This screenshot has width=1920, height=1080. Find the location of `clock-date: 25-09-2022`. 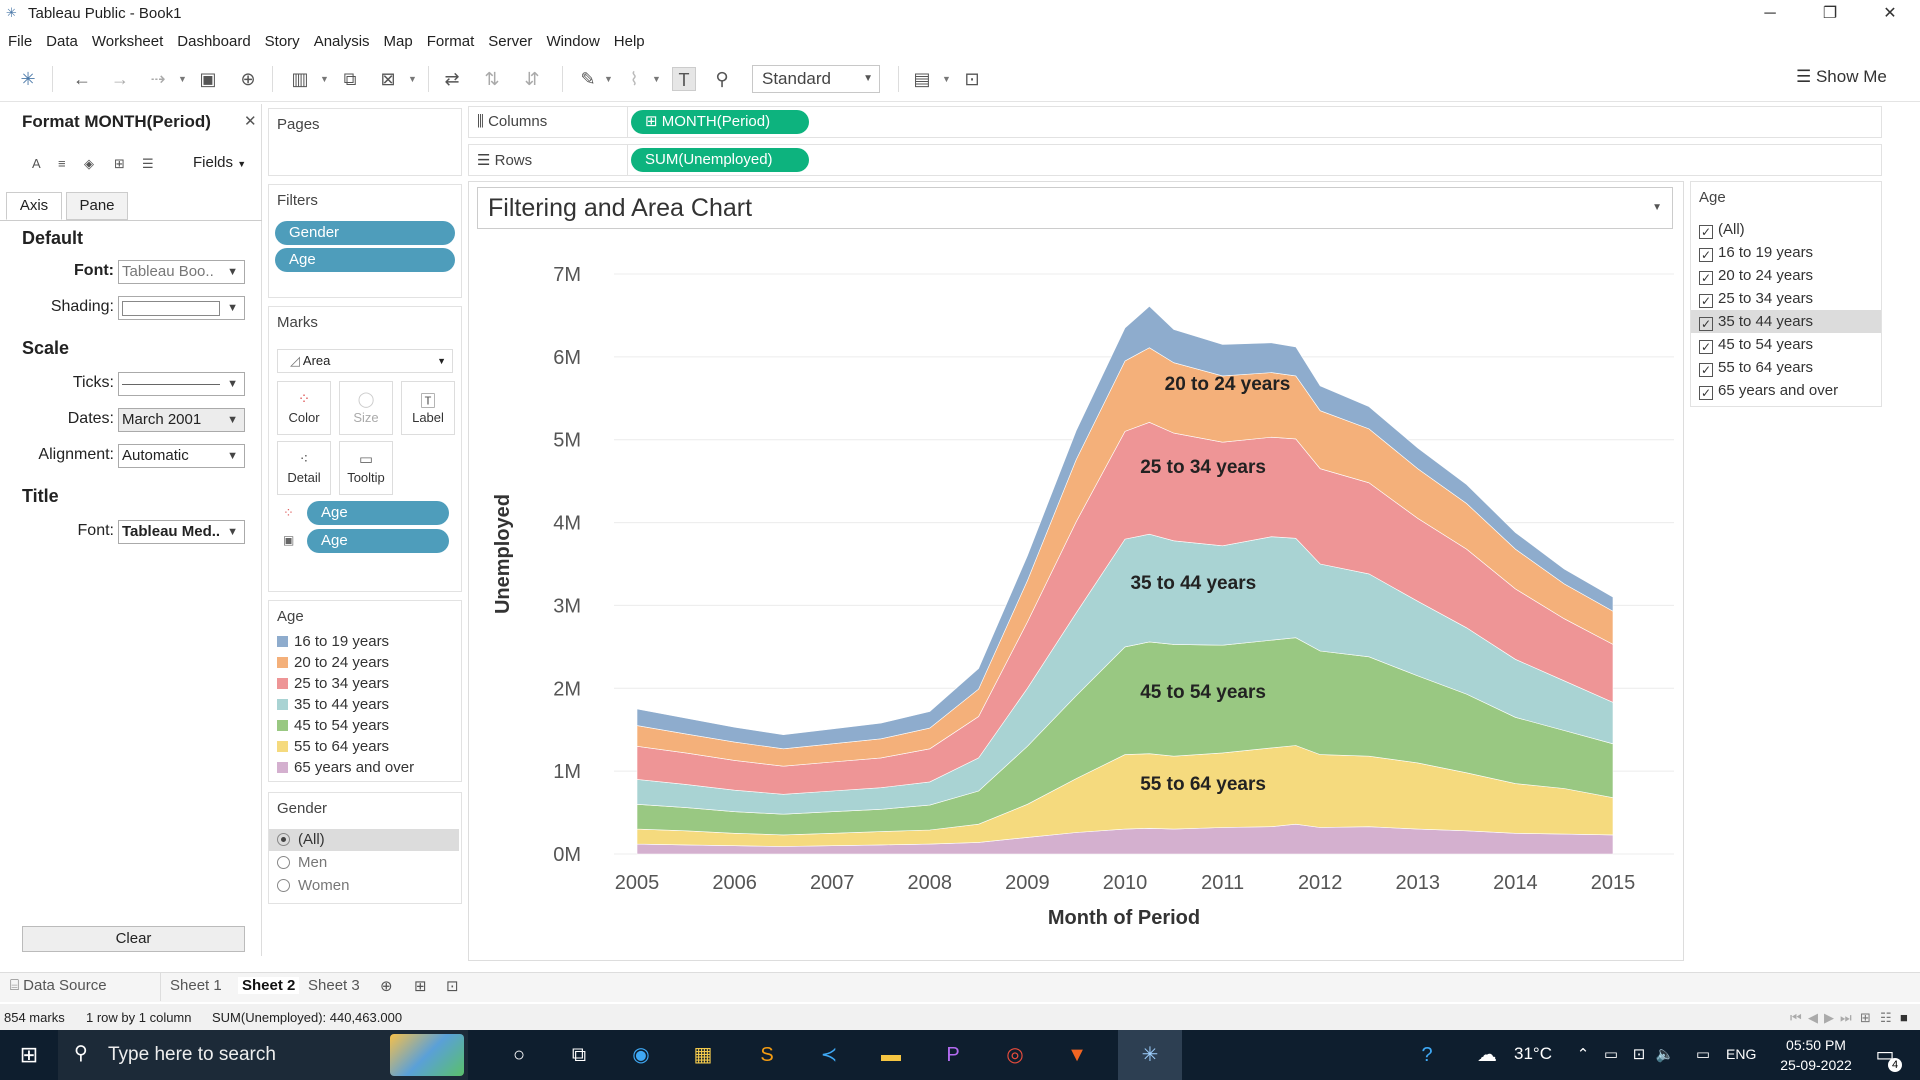

clock-date: 25-09-2022 is located at coordinates (1816, 1065).